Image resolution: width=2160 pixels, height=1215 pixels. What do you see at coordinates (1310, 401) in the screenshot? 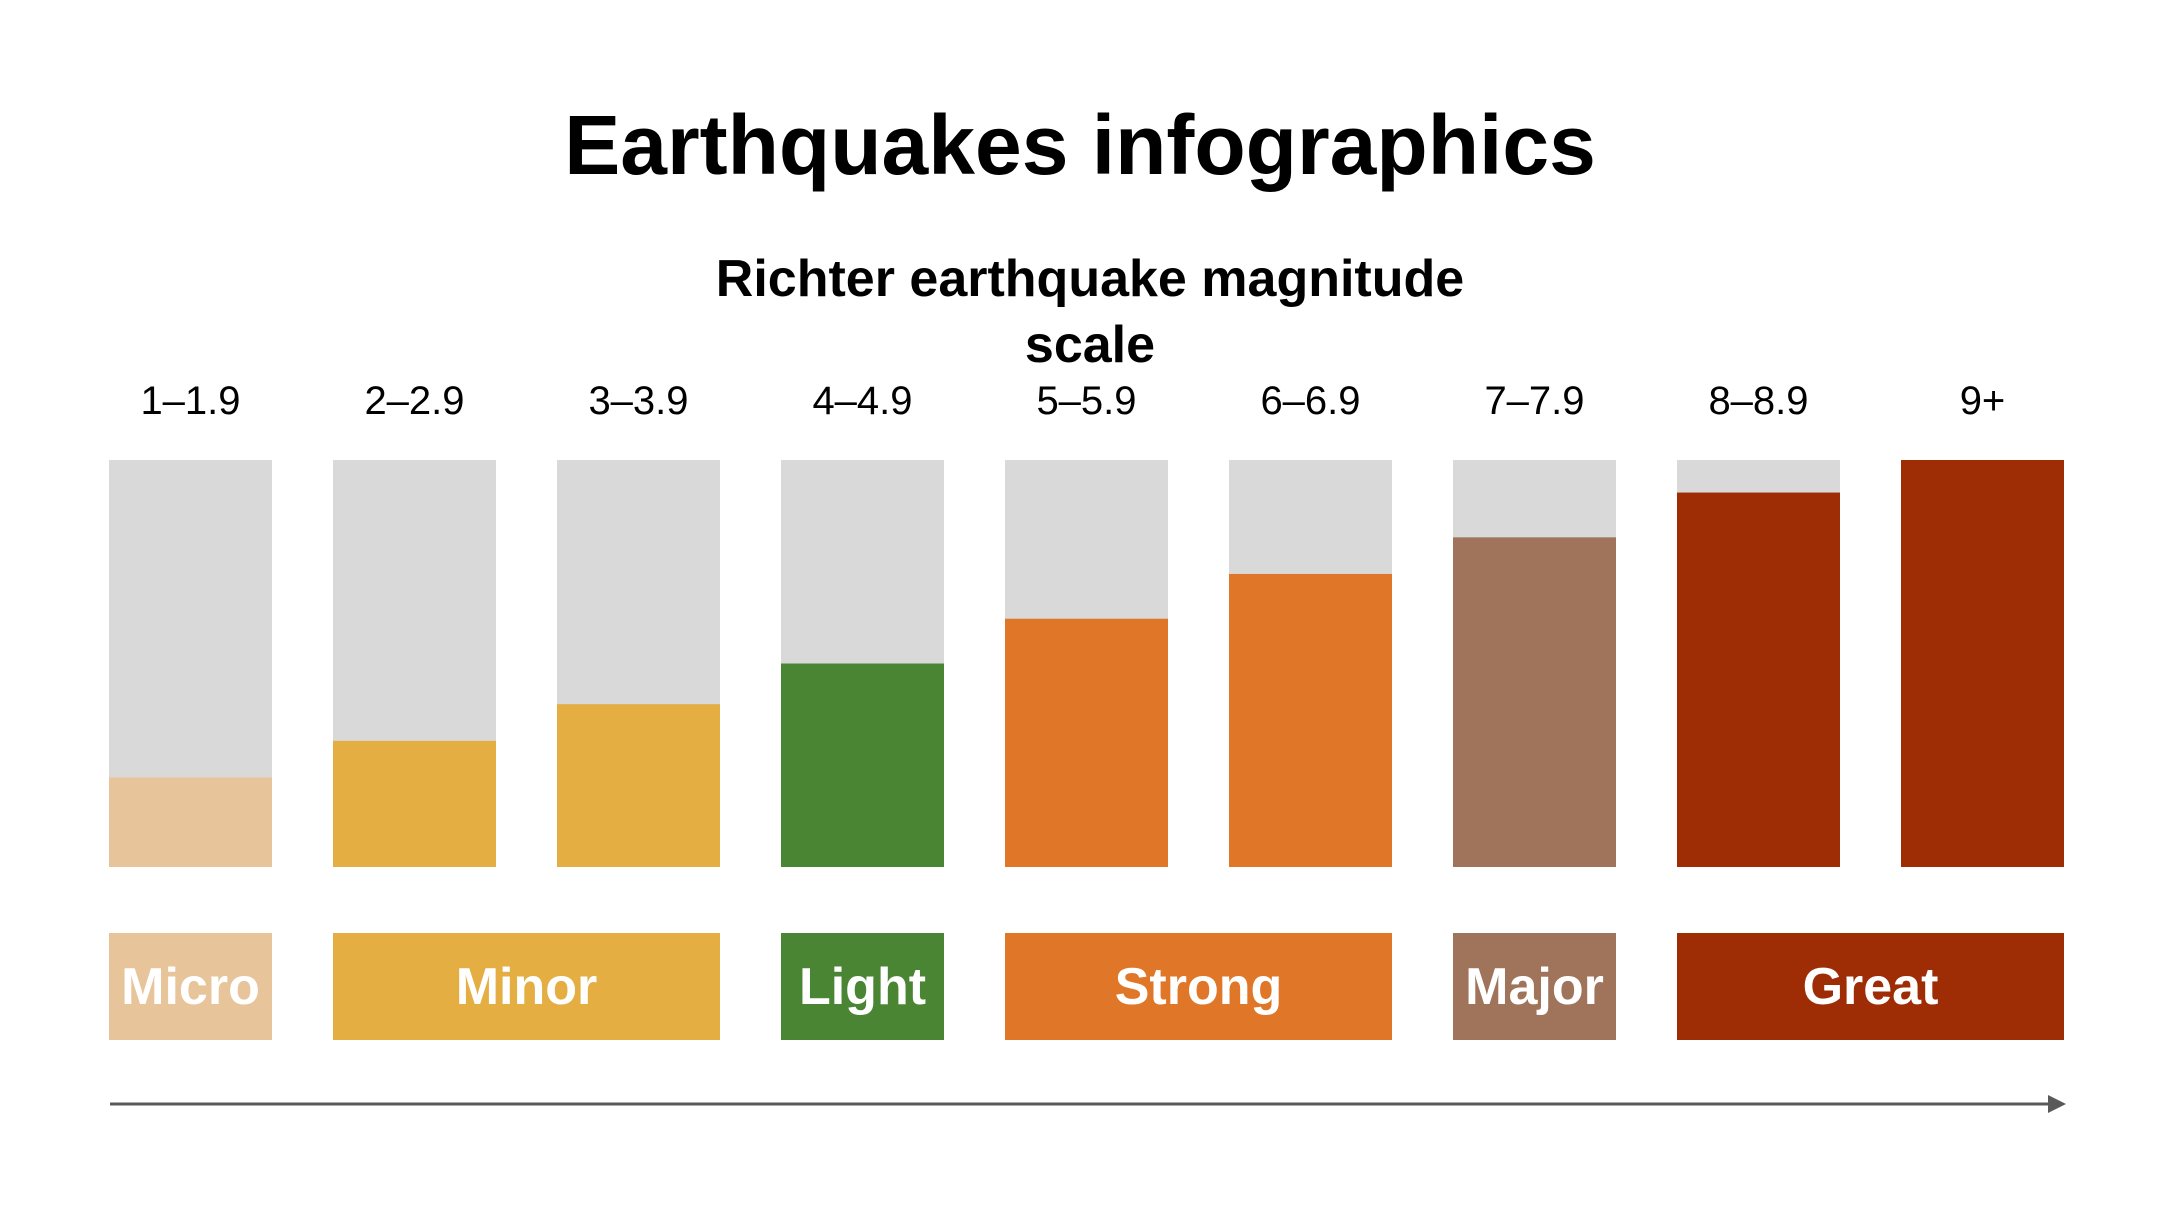
I see `tick-label-6: 6–6.9` at bounding box center [1310, 401].